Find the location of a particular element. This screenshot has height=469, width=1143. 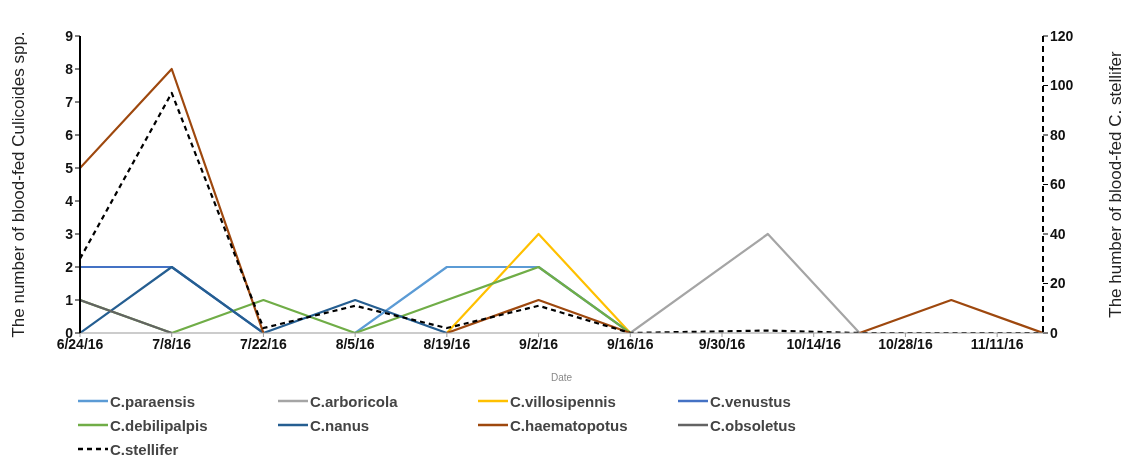

y2-tick-label: 80 is located at coordinates (1058, 134).